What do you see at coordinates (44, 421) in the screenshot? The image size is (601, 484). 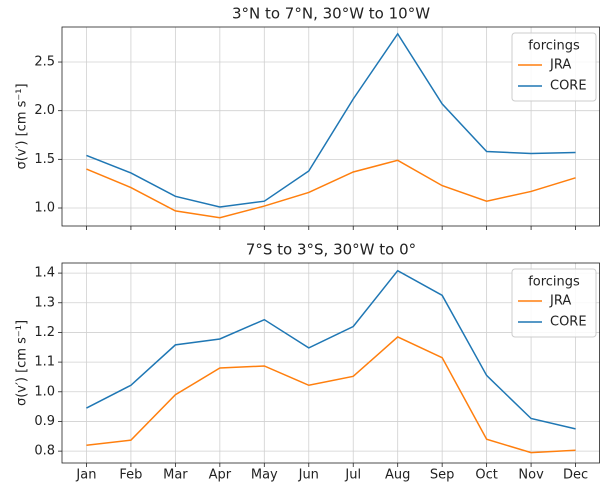 I see `y-tick-label: 0.9` at bounding box center [44, 421].